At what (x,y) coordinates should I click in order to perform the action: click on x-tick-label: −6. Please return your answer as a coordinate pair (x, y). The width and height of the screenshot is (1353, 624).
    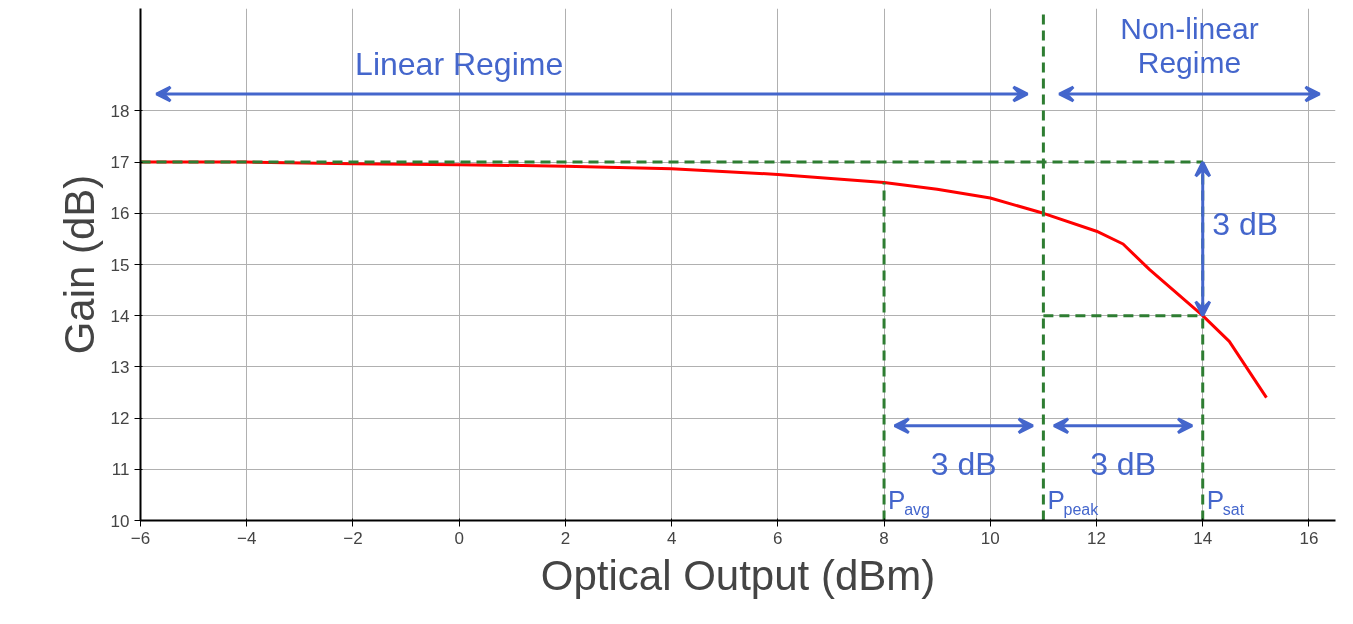
    Looking at the image, I should click on (140, 538).